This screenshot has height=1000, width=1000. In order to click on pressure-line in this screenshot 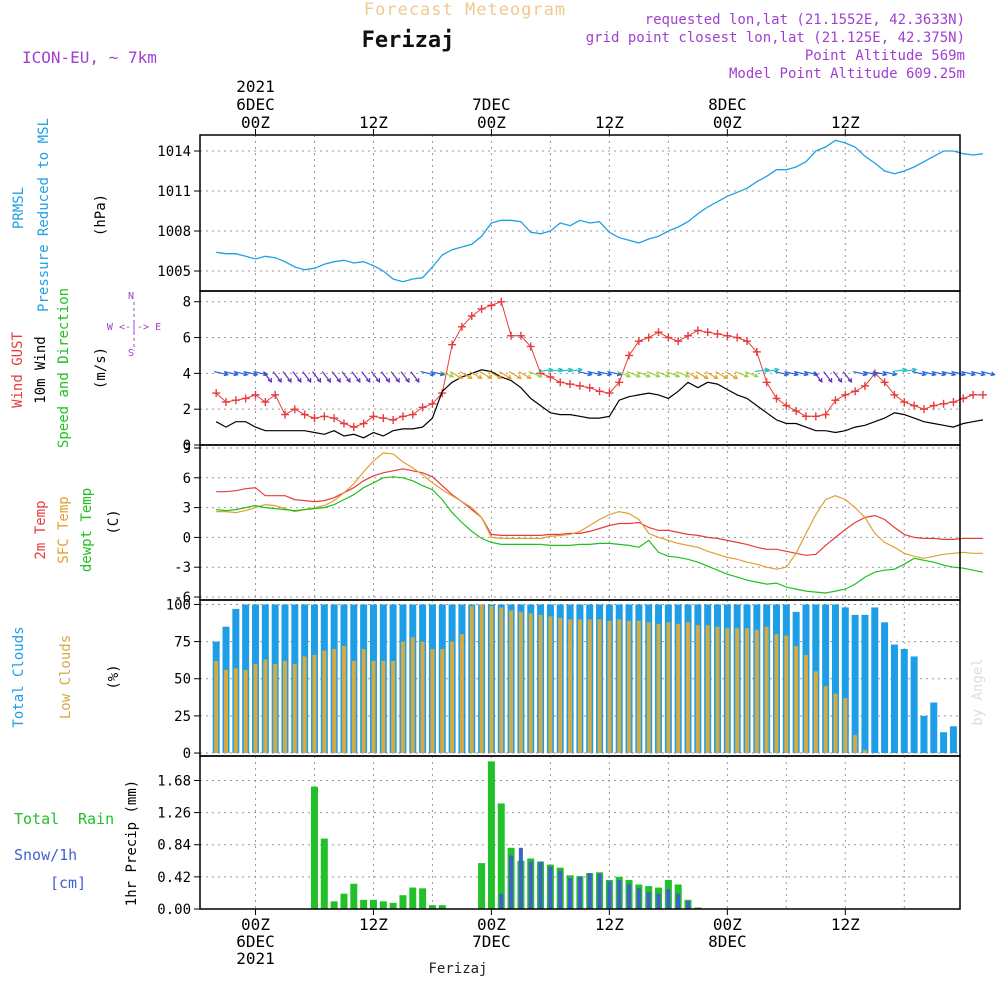, I will do `click(599, 211)`.